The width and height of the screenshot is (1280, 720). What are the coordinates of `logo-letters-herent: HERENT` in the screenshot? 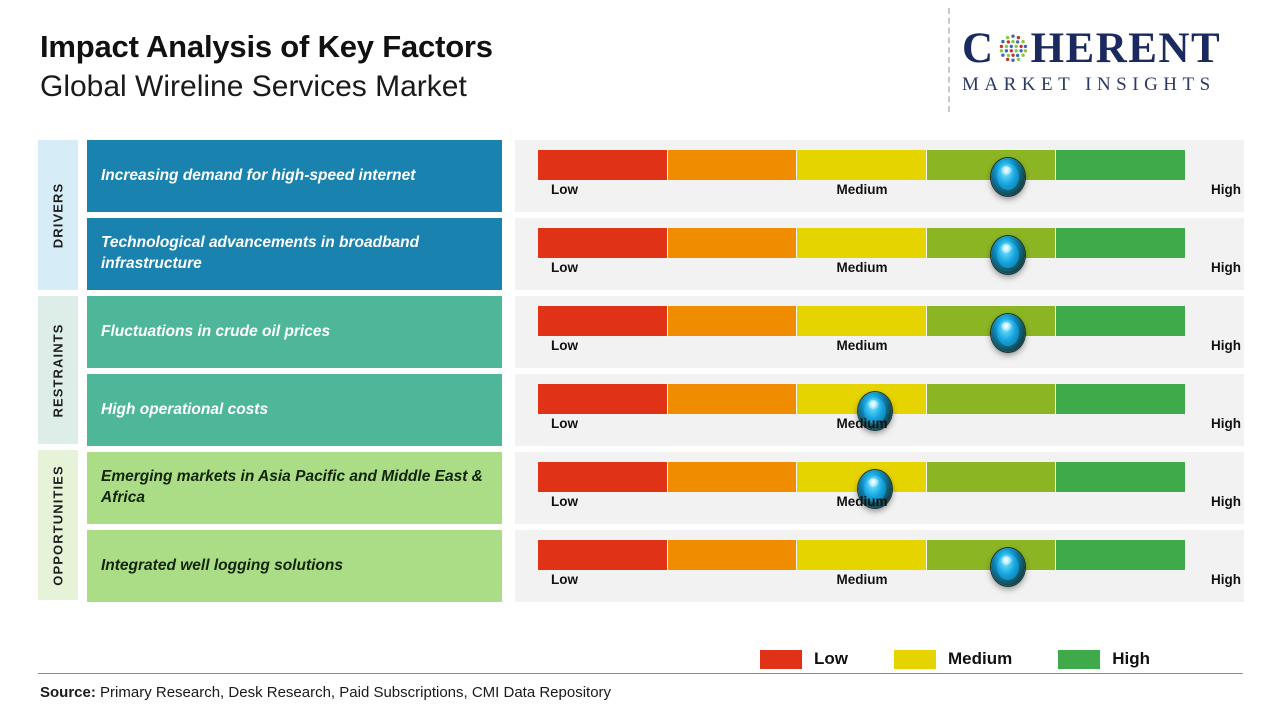 It's located at (1126, 48).